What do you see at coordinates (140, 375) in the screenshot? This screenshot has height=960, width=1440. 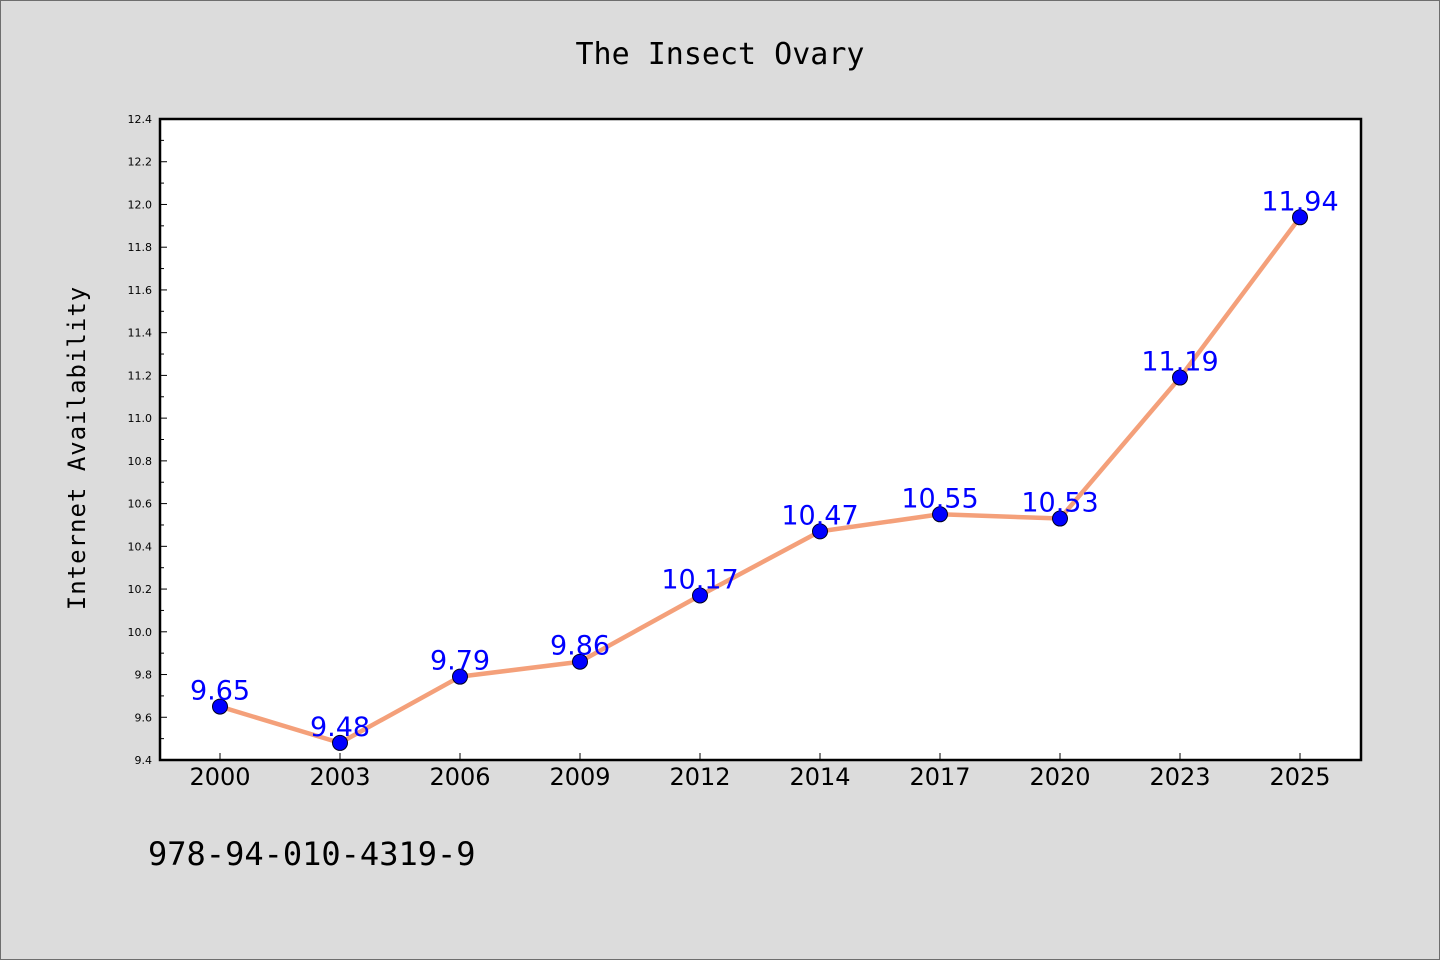 I see `y-tick-label: 11.2` at bounding box center [140, 375].